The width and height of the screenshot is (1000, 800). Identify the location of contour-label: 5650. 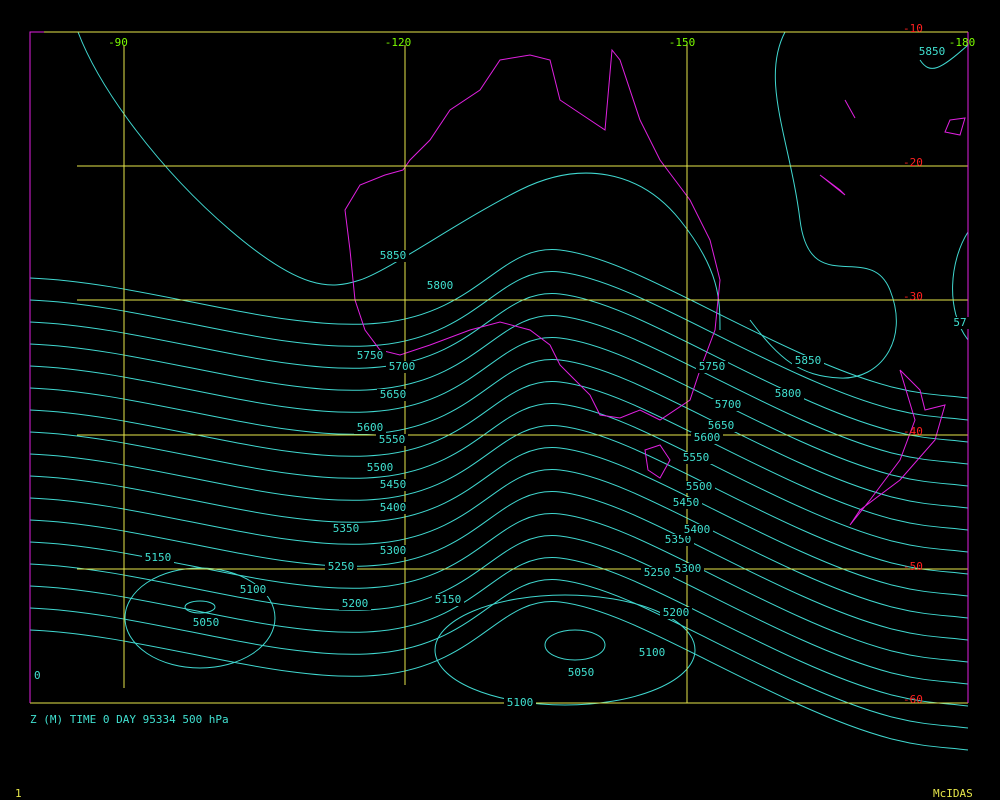
(393, 394).